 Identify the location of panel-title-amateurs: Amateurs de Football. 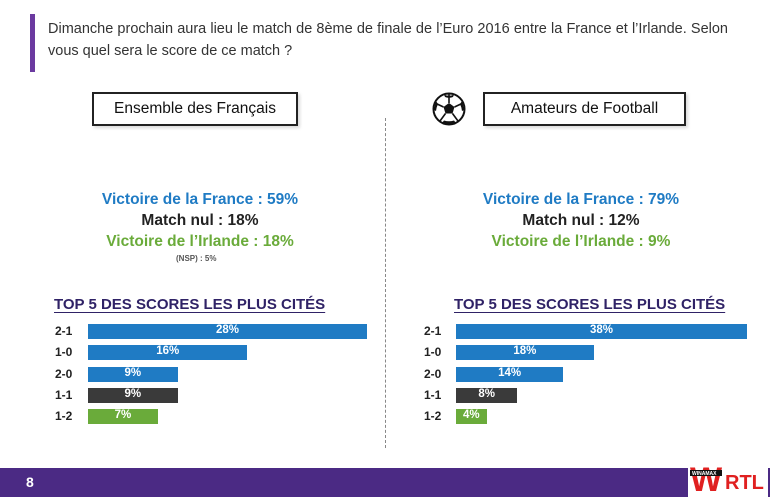
(584, 109).